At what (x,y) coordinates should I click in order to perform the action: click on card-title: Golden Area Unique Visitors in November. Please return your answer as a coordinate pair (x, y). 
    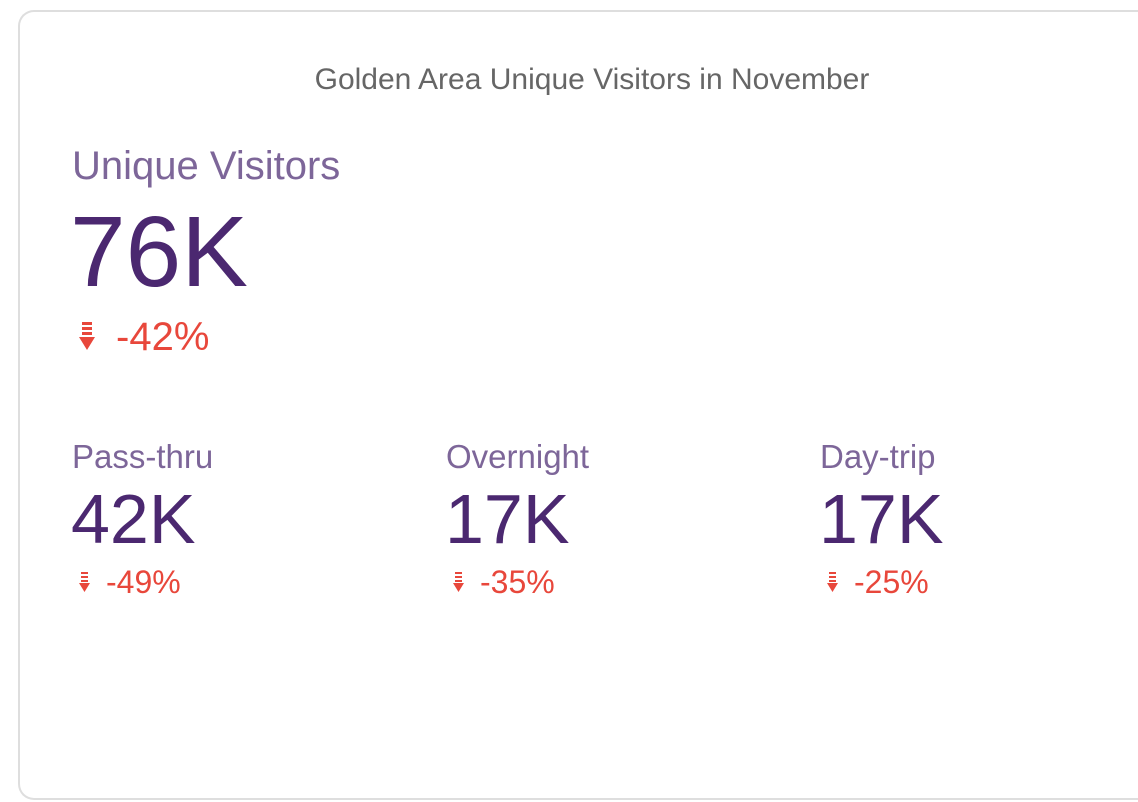
    Looking at the image, I should click on (592, 79).